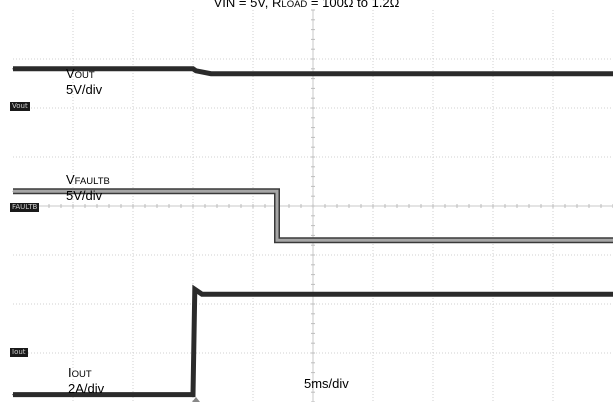  What do you see at coordinates (20, 106) in the screenshot?
I see `vout-ground-marker: Vout` at bounding box center [20, 106].